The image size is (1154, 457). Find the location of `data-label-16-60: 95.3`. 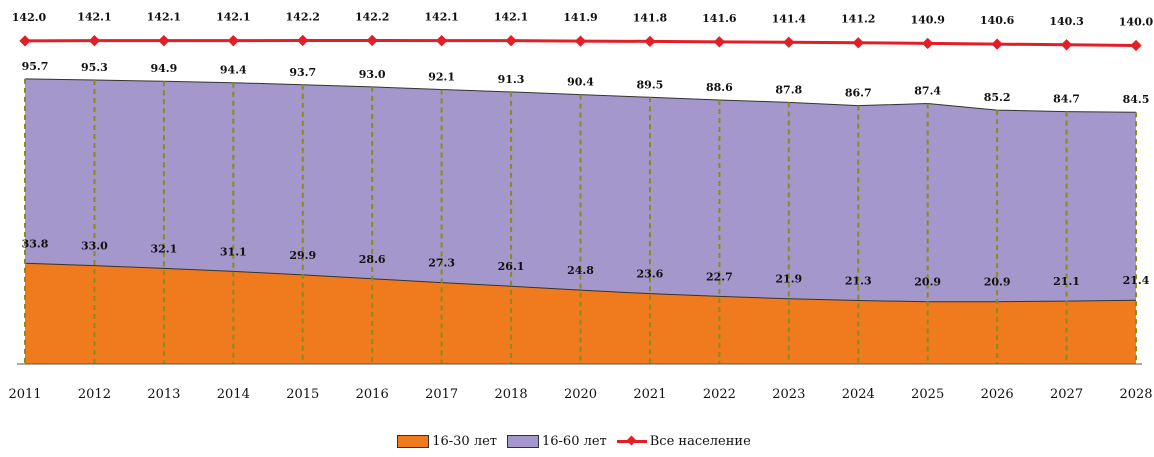

data-label-16-60: 95.3 is located at coordinates (94, 67).